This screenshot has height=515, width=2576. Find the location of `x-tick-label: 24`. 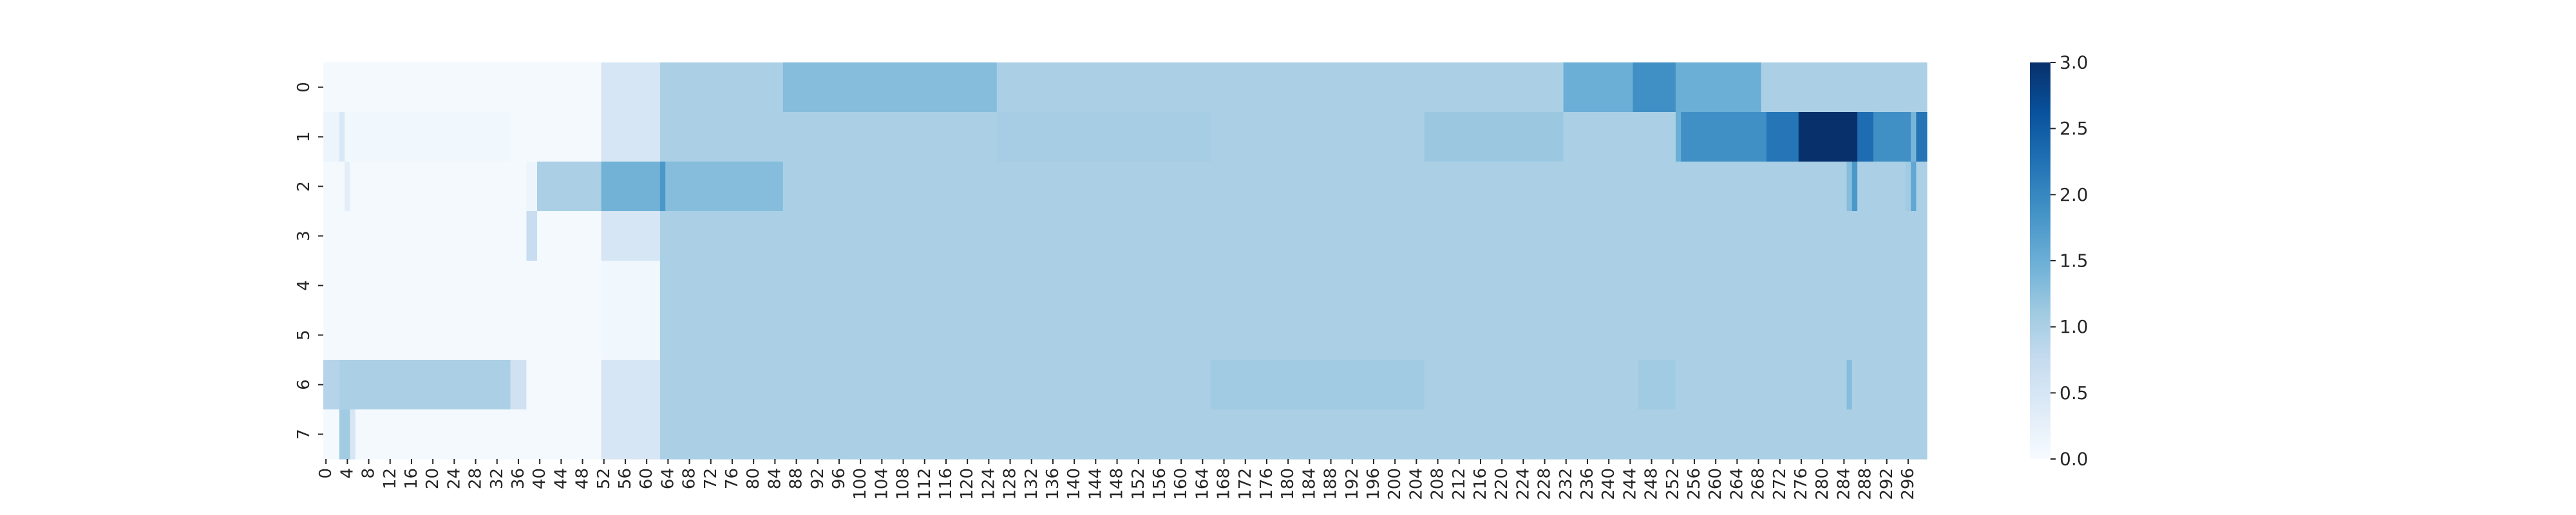

x-tick-label: 24 is located at coordinates (454, 478).